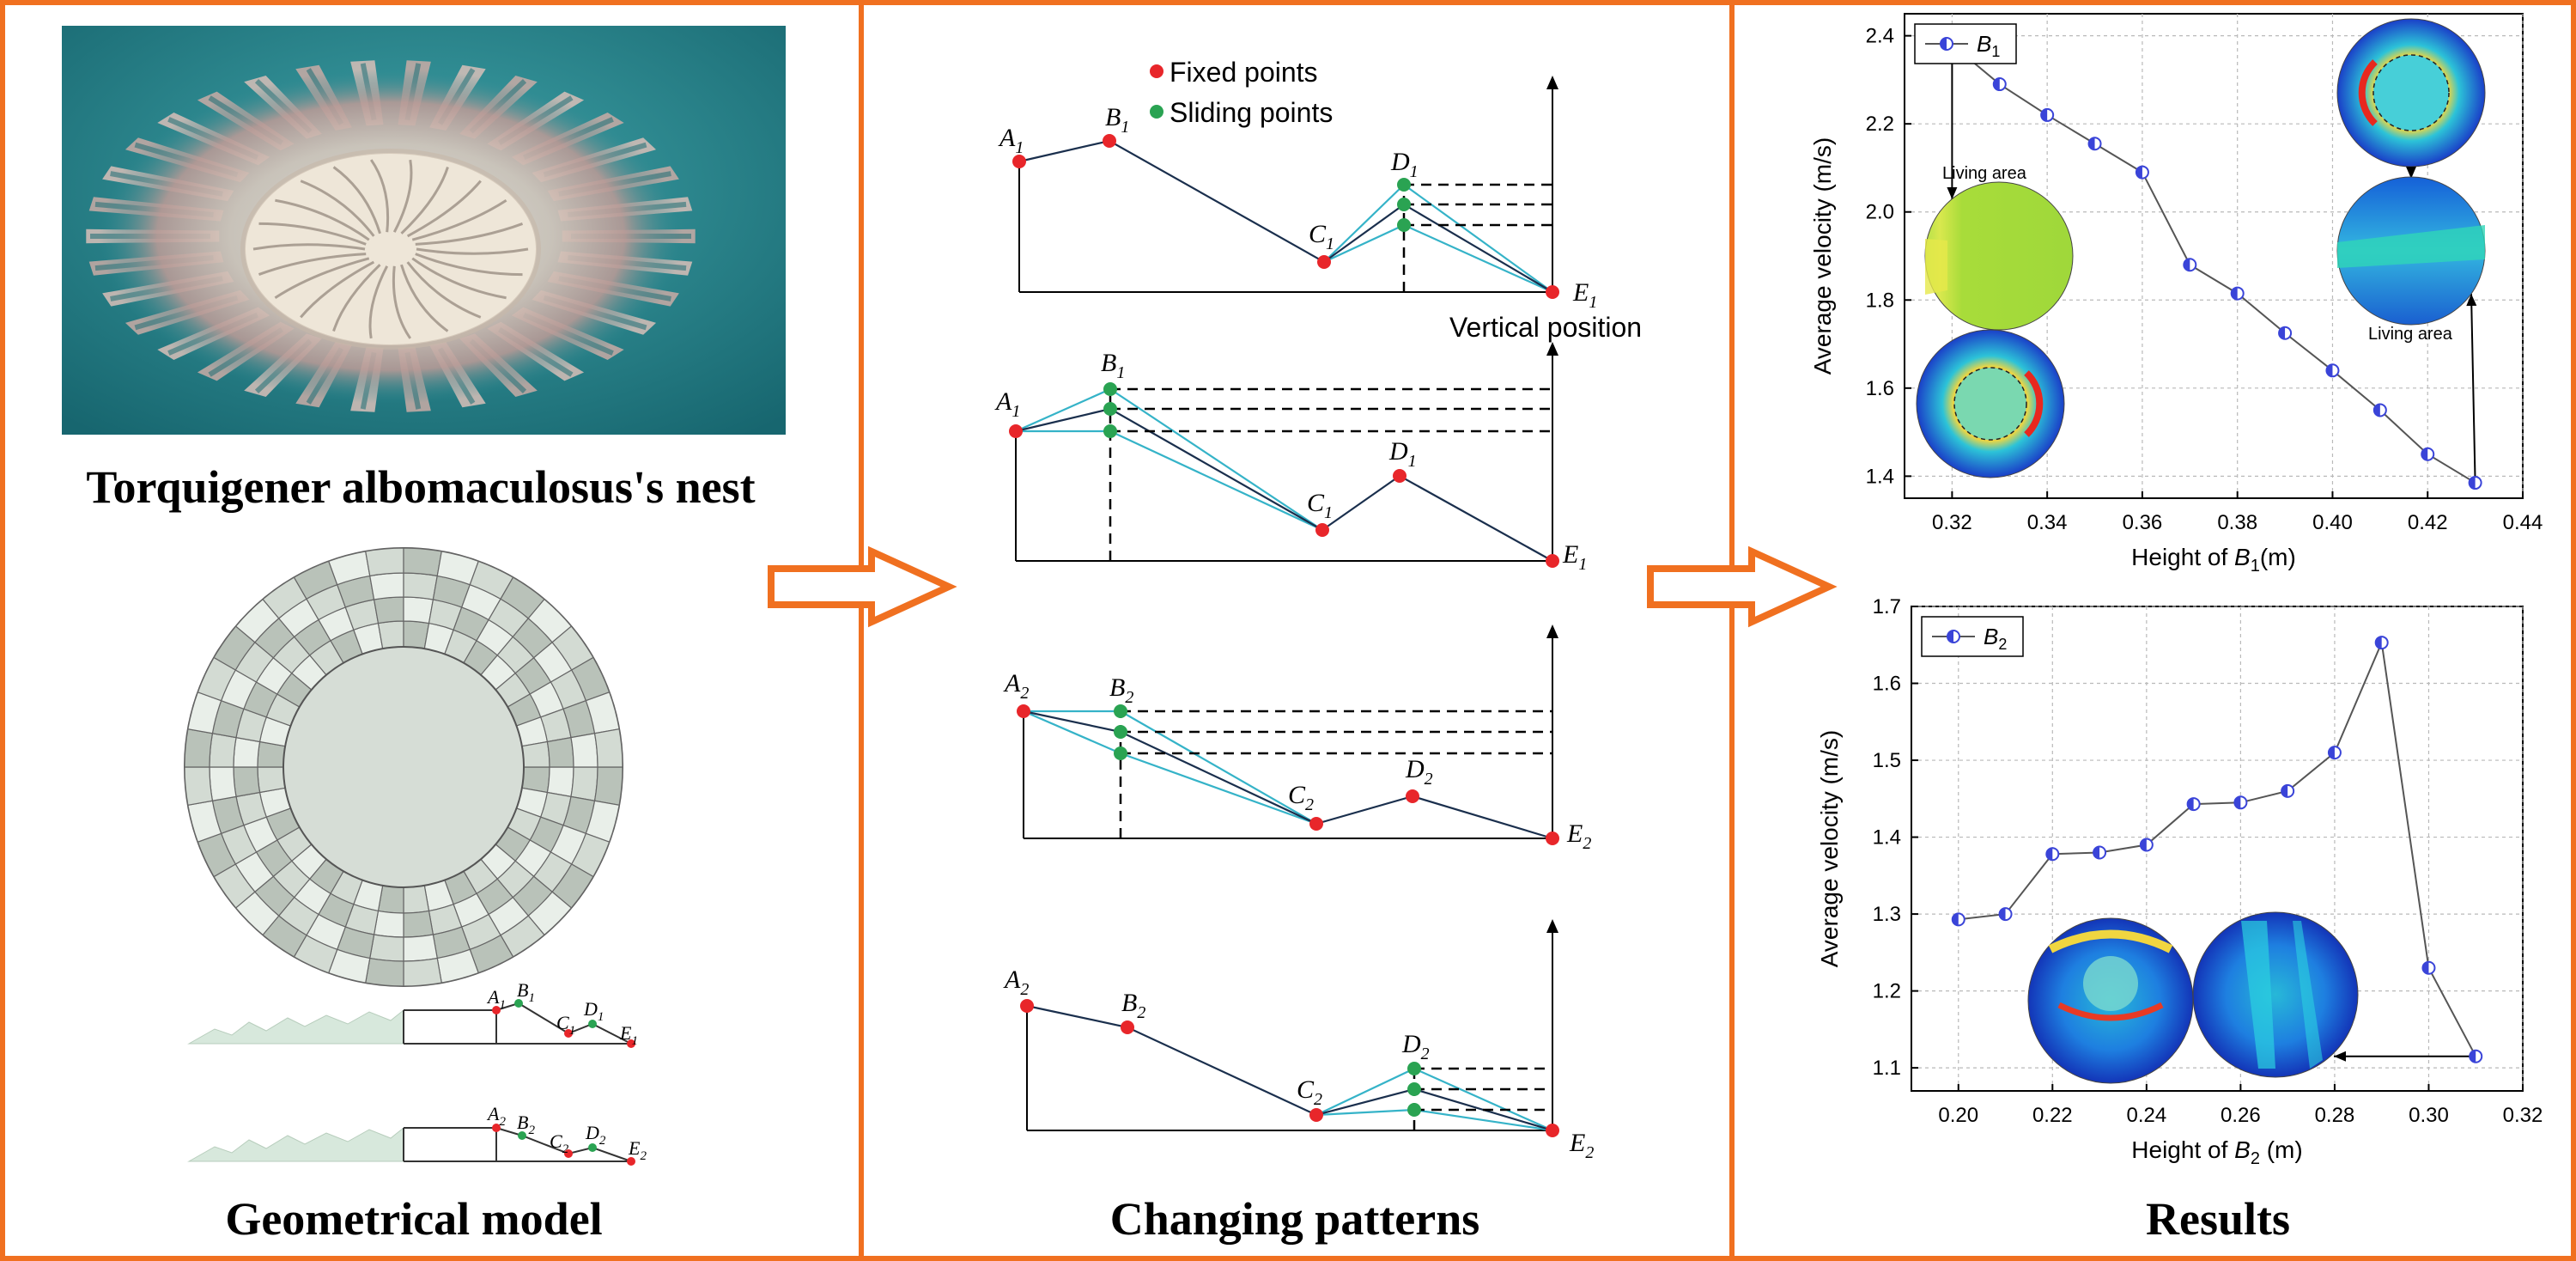  Describe the element at coordinates (1320, 506) in the screenshot. I see `diagram-2-point-label: C1` at that location.